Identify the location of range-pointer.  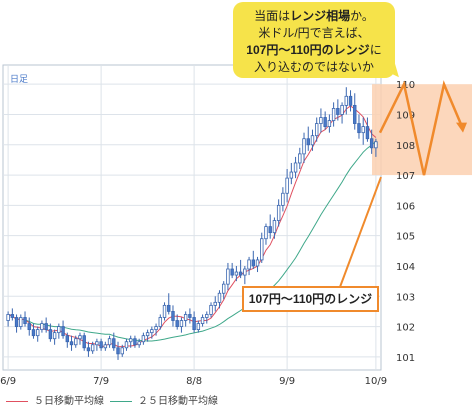
(360, 232).